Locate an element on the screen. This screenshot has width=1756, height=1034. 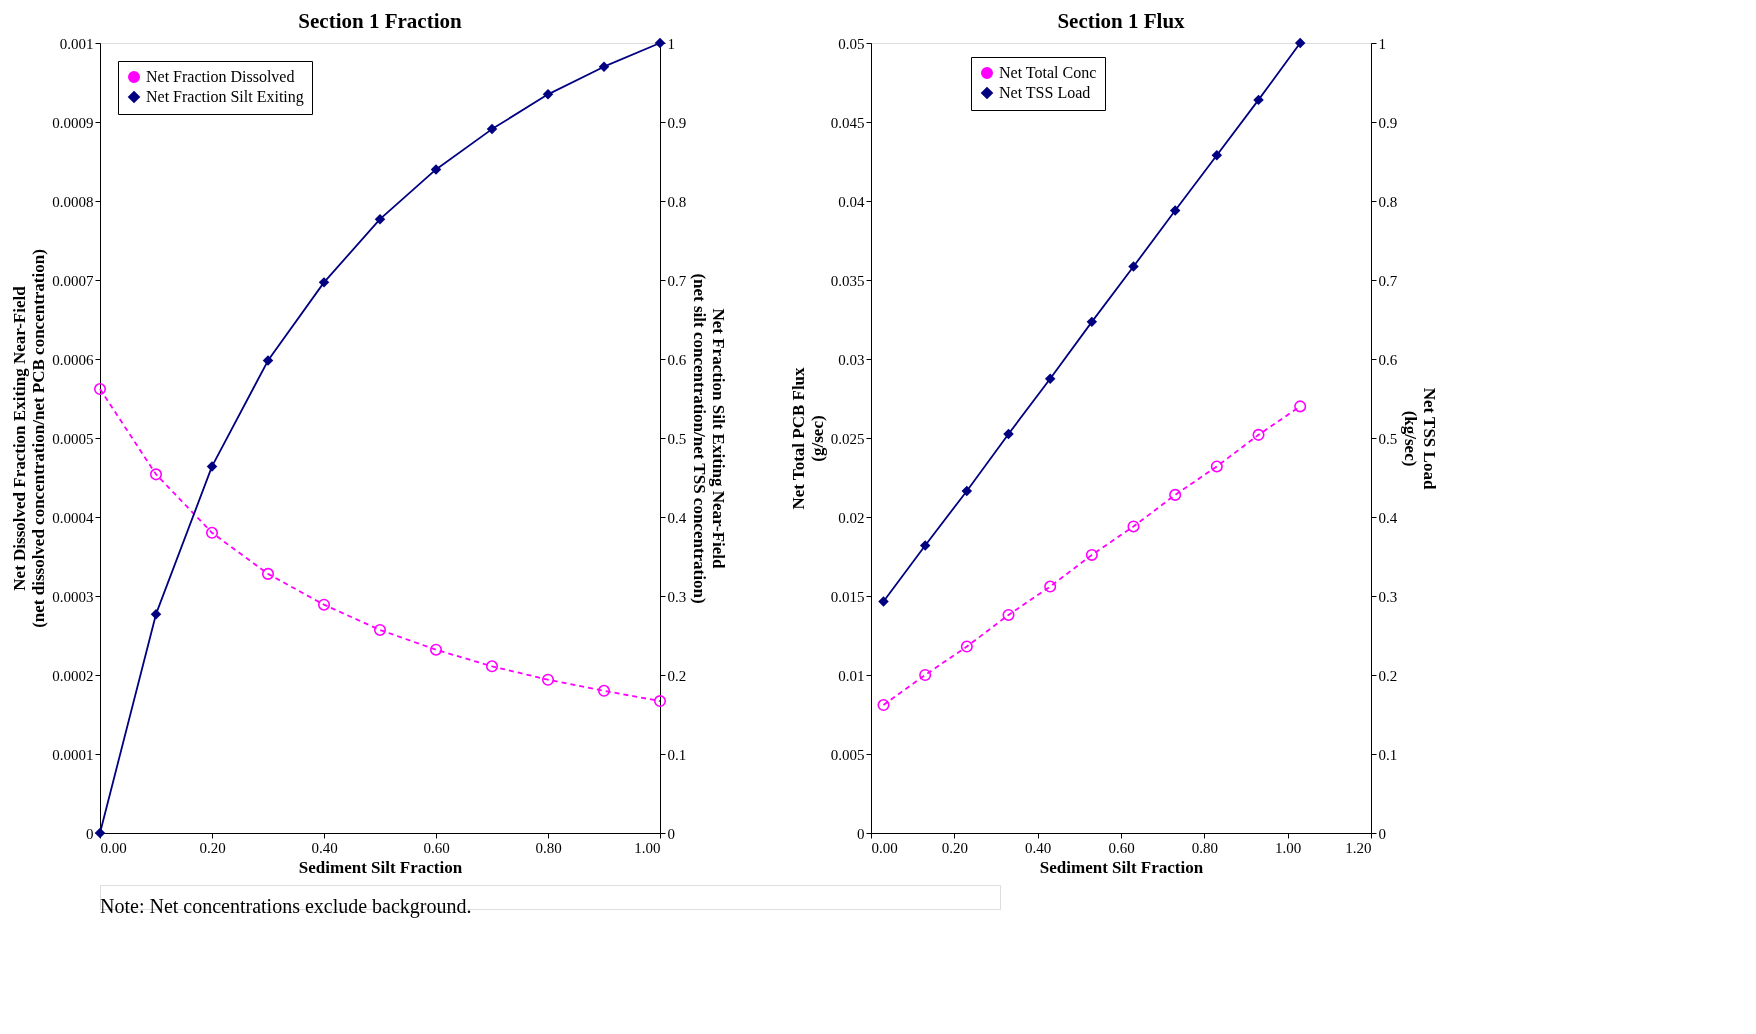
y-tick-label: 0.0005 is located at coordinates (73, 438).